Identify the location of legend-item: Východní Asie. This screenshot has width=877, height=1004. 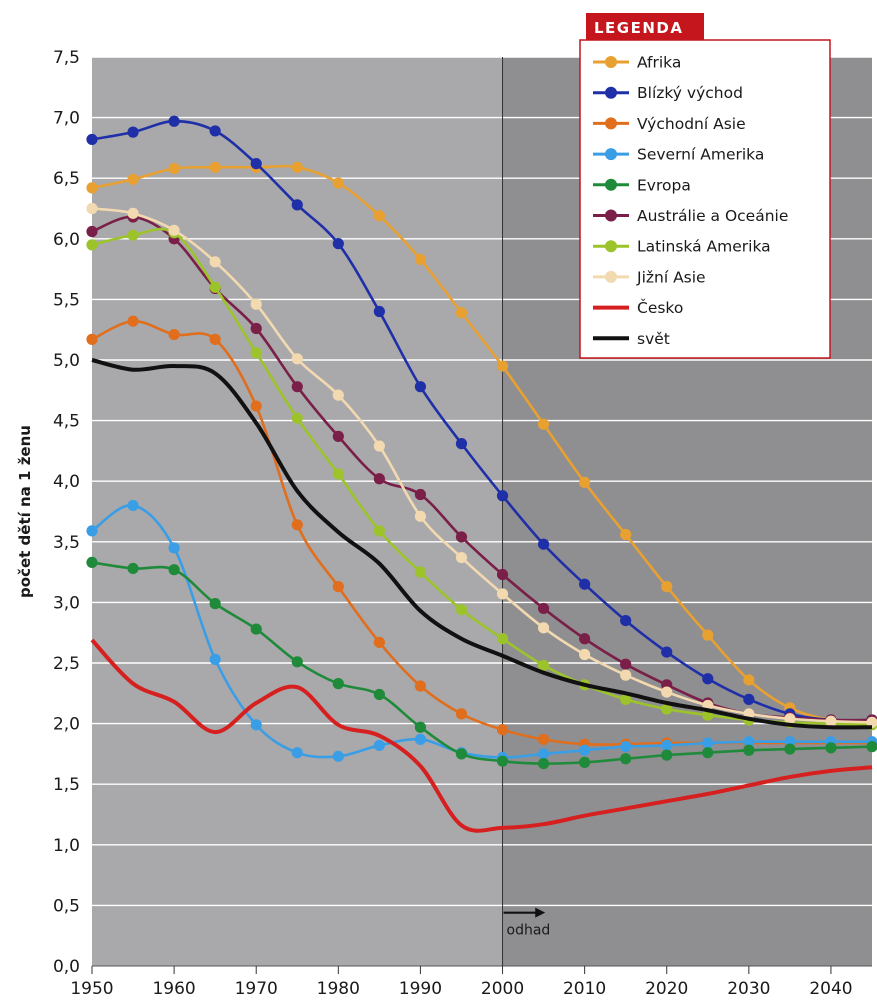
(669, 124).